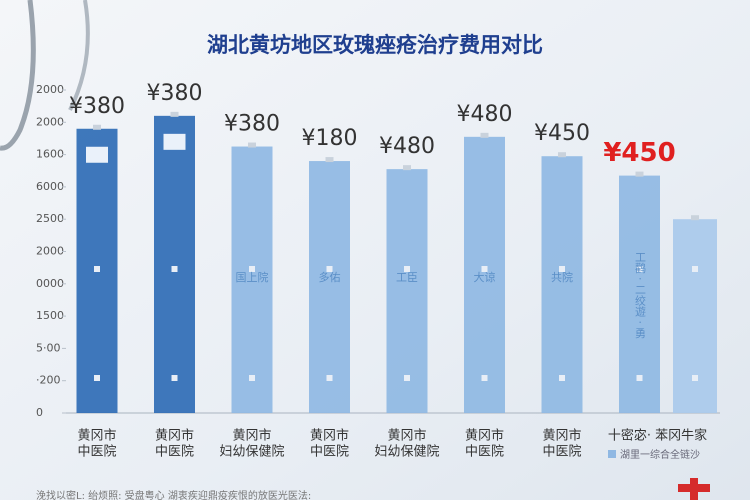 This screenshot has height=500, width=750. I want to click on bar-text: 工臣, so click(407, 277).